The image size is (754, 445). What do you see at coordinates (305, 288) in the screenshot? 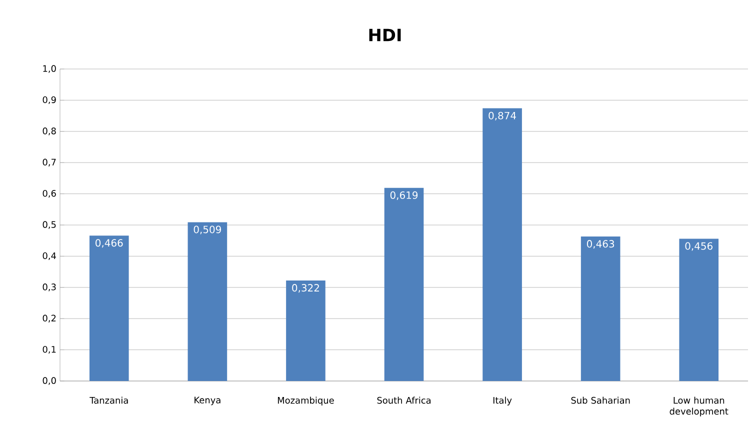
I see `data-label: 0,322` at bounding box center [305, 288].